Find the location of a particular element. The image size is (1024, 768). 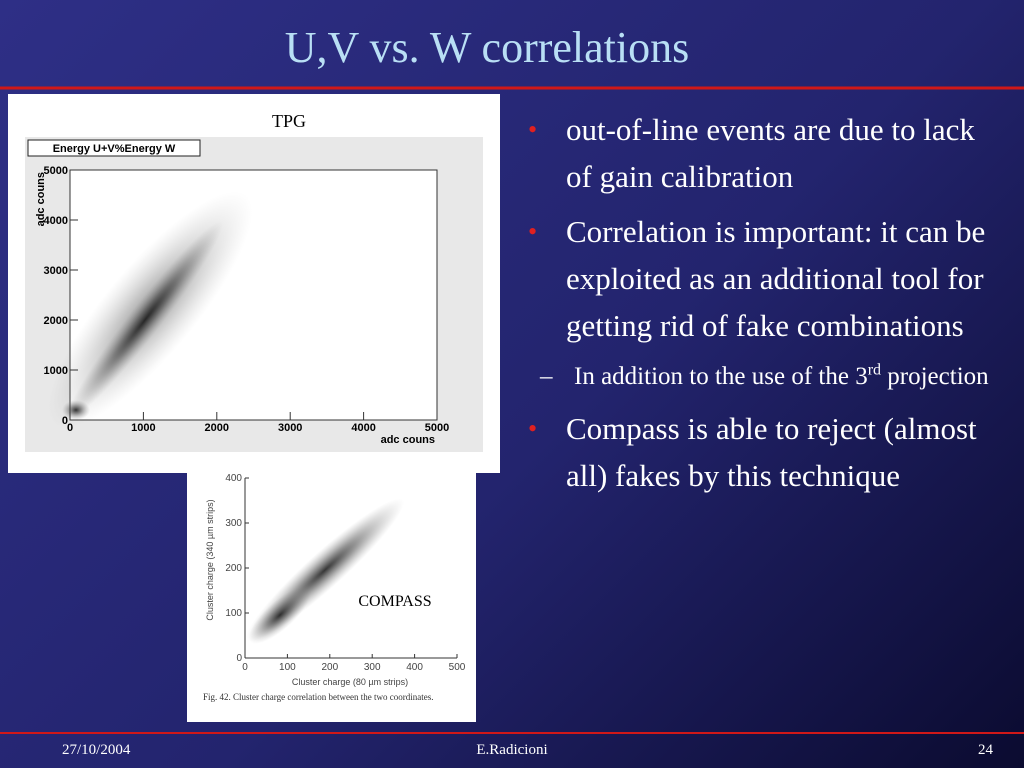

plot-title-box is located at coordinates (114, 148).